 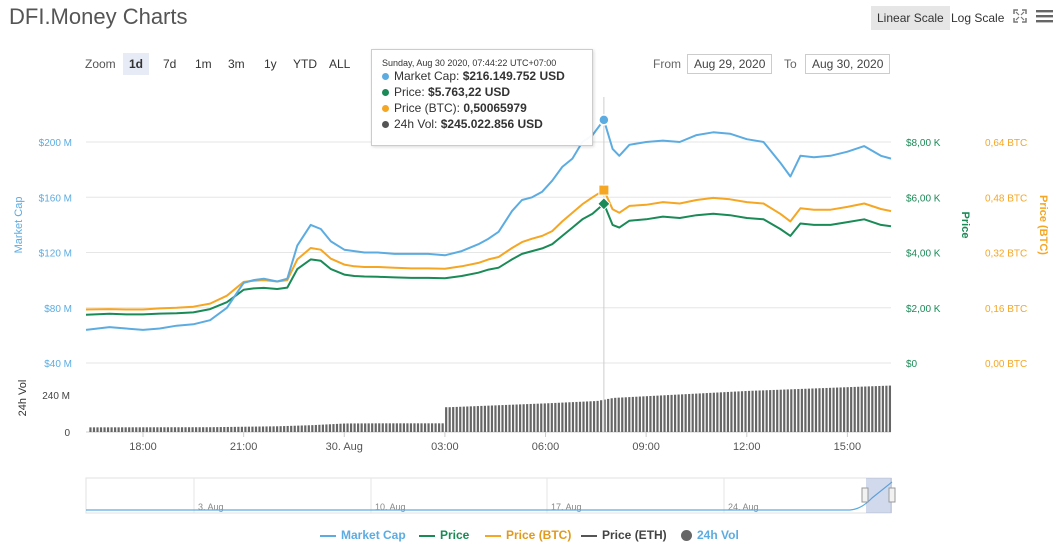 I want to click on x-tick-label: 30. Aug, so click(x=344, y=447).